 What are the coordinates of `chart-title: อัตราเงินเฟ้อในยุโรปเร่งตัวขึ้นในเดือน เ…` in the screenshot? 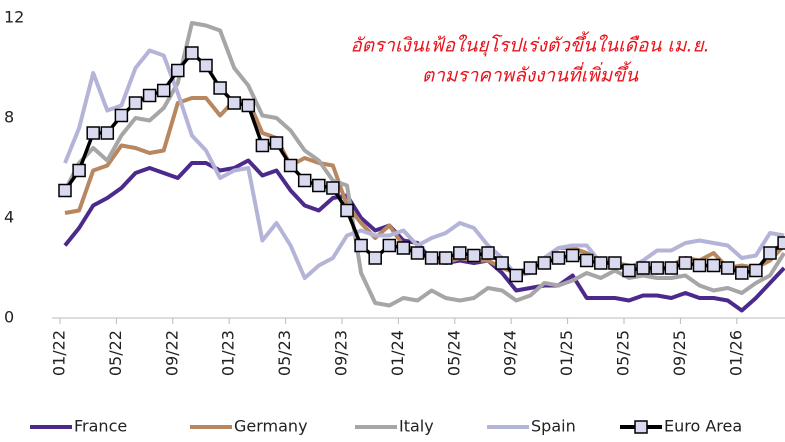 It's located at (529, 44).